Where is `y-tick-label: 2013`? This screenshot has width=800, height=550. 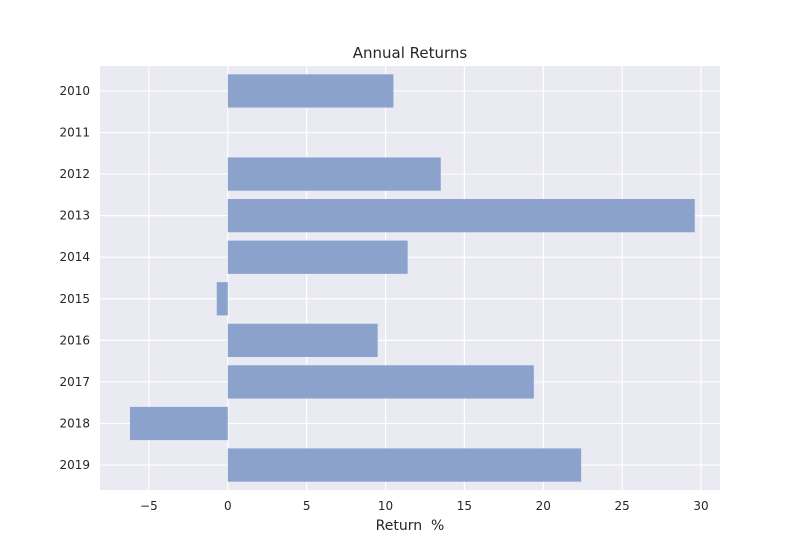
y-tick-label: 2013 is located at coordinates (74, 216).